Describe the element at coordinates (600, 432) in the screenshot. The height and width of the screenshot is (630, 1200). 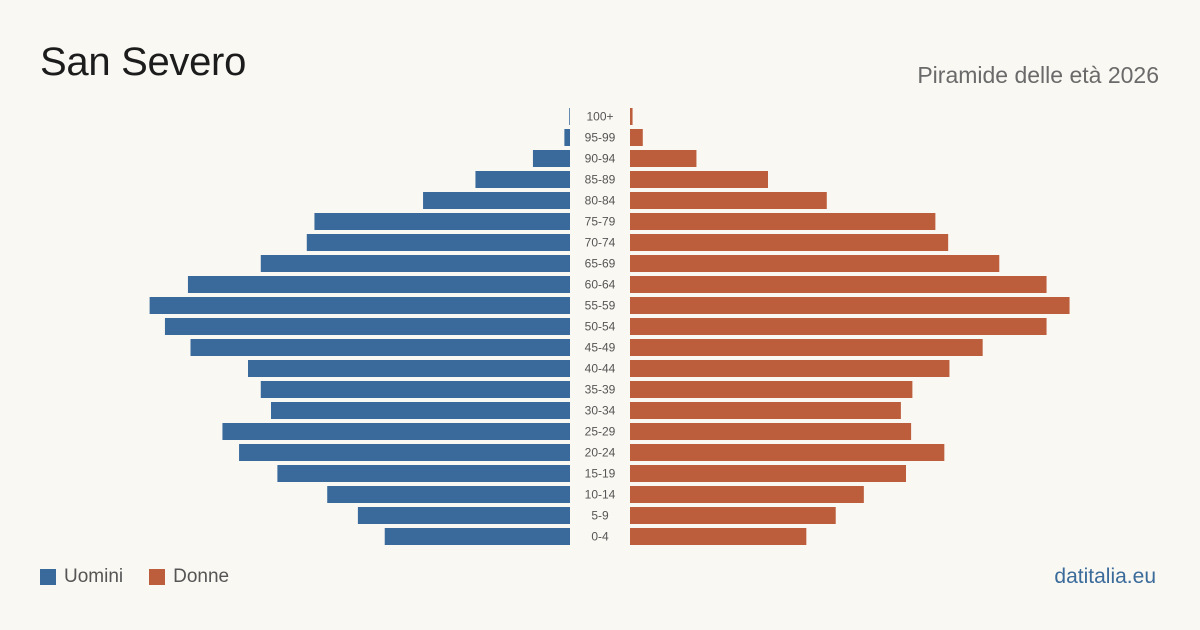
I see `tick-label-25-29: 25-29` at that location.